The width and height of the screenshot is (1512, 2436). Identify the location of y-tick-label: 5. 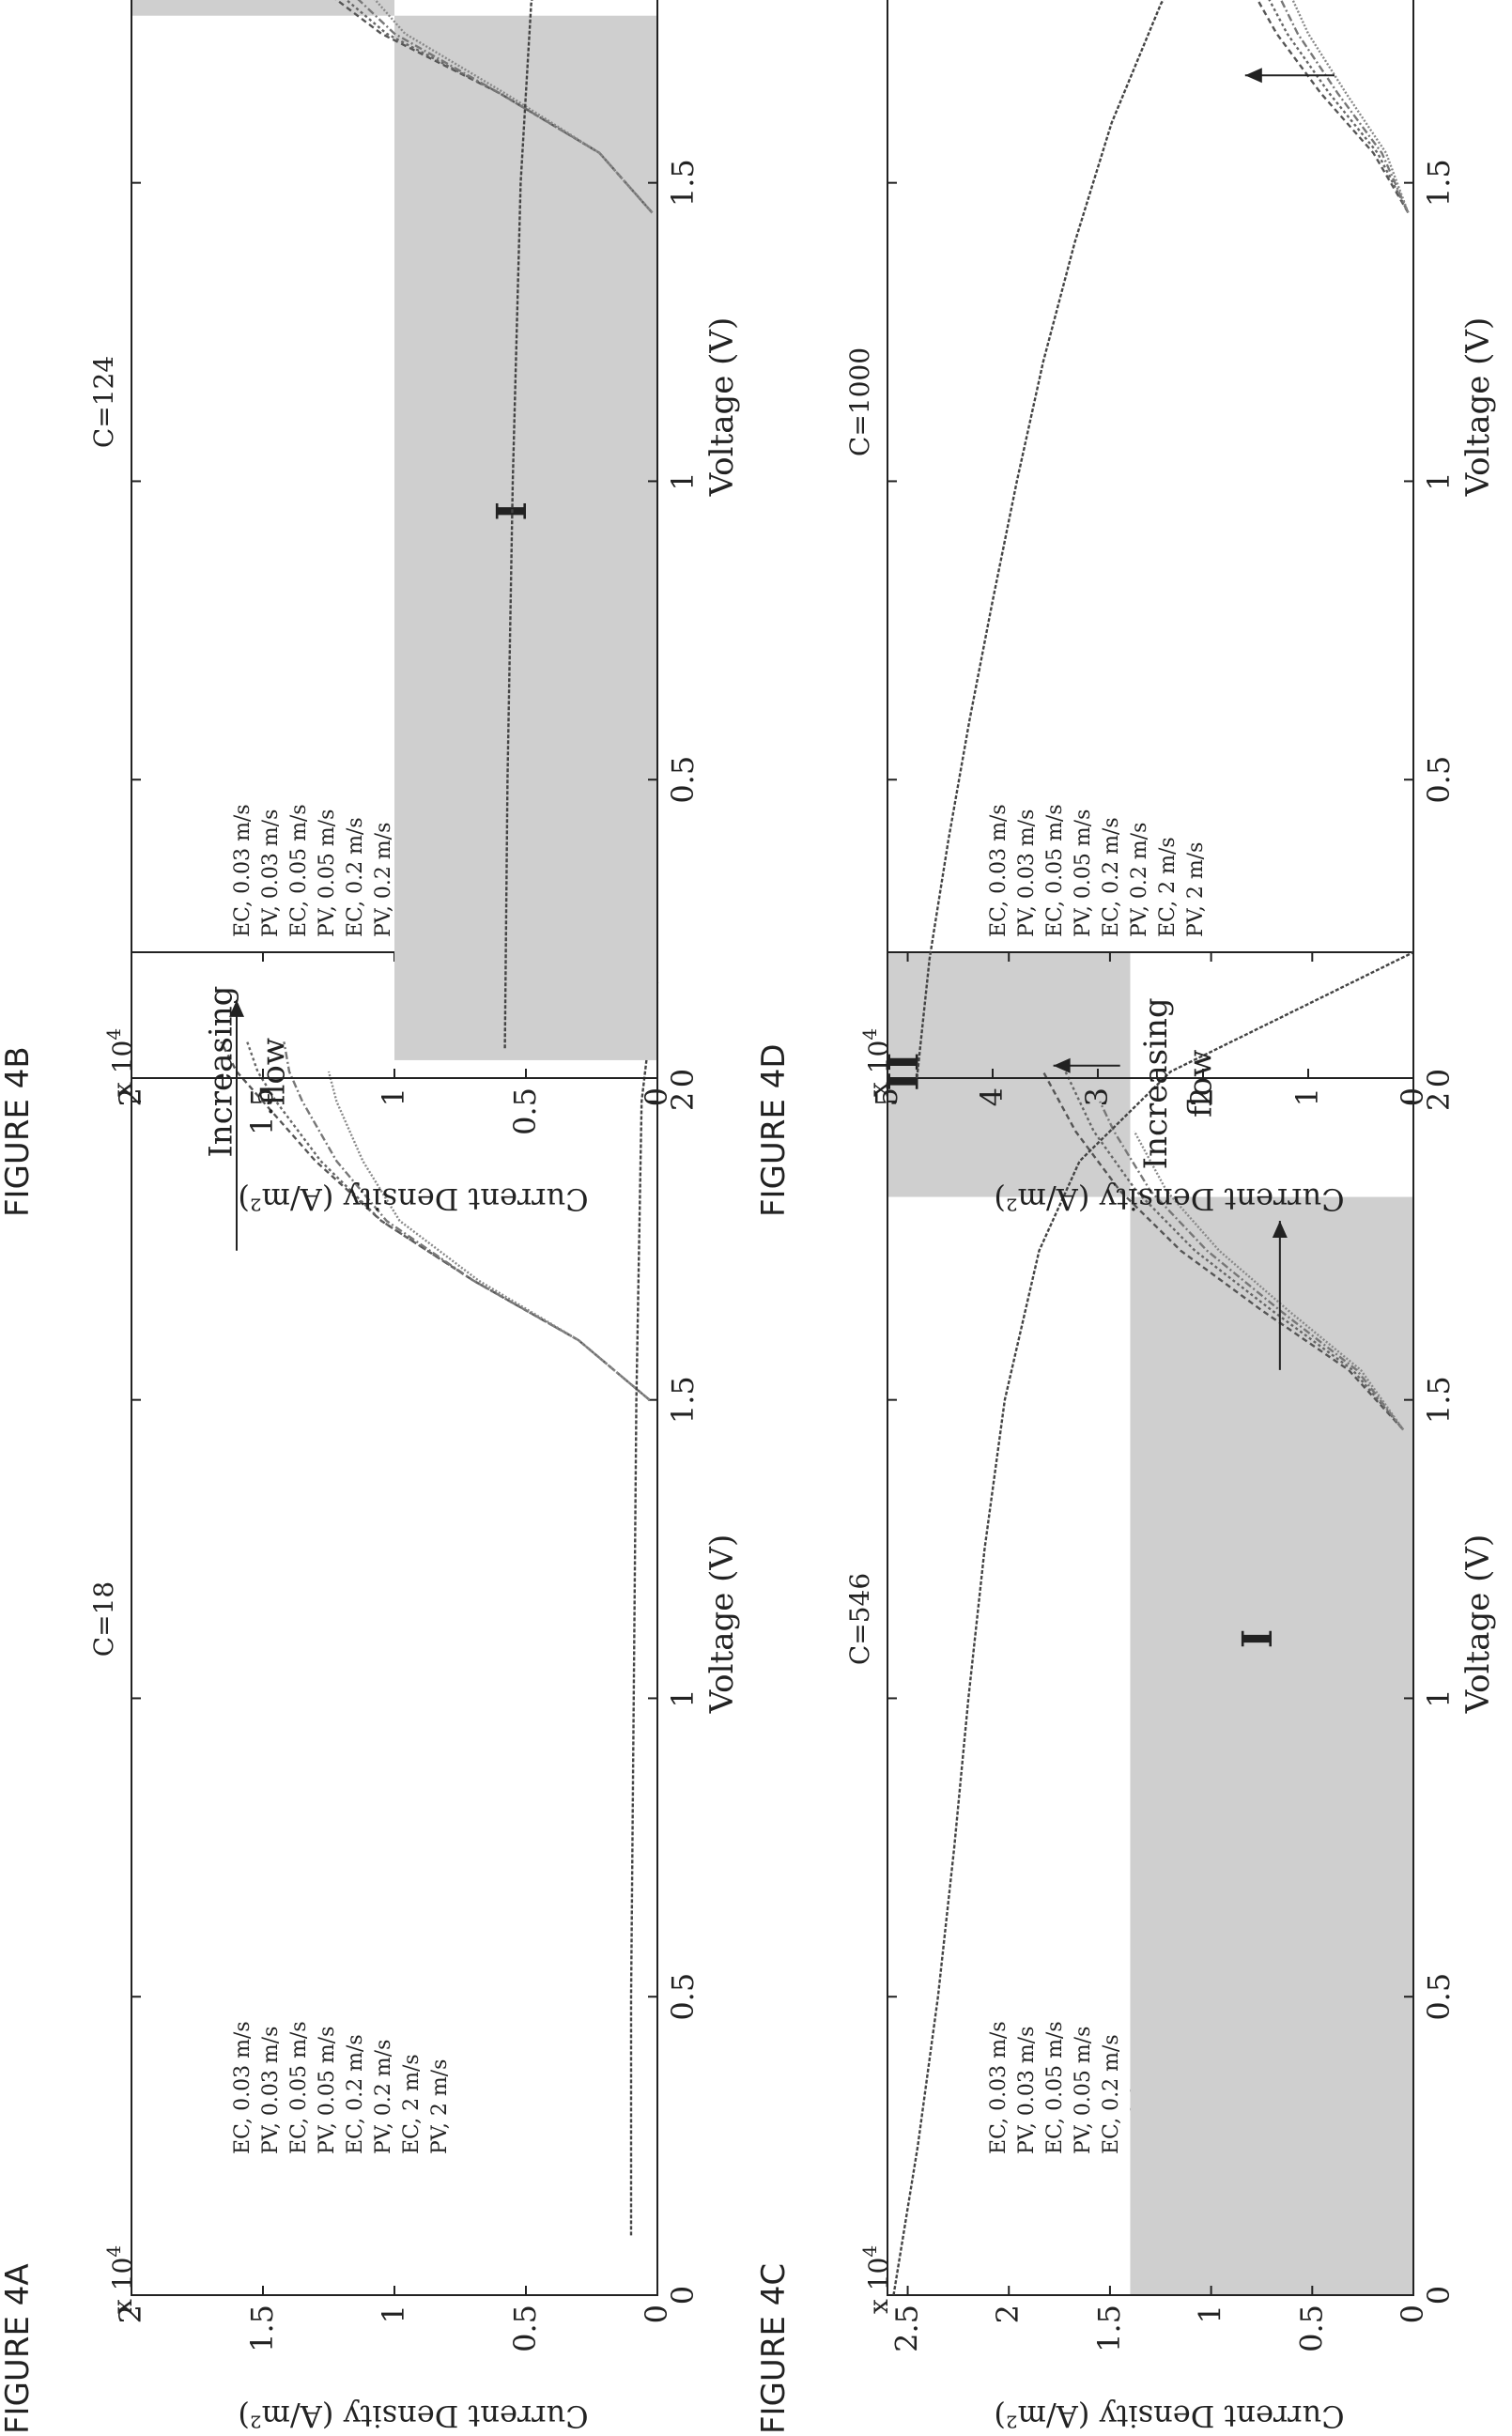
(886, 1096).